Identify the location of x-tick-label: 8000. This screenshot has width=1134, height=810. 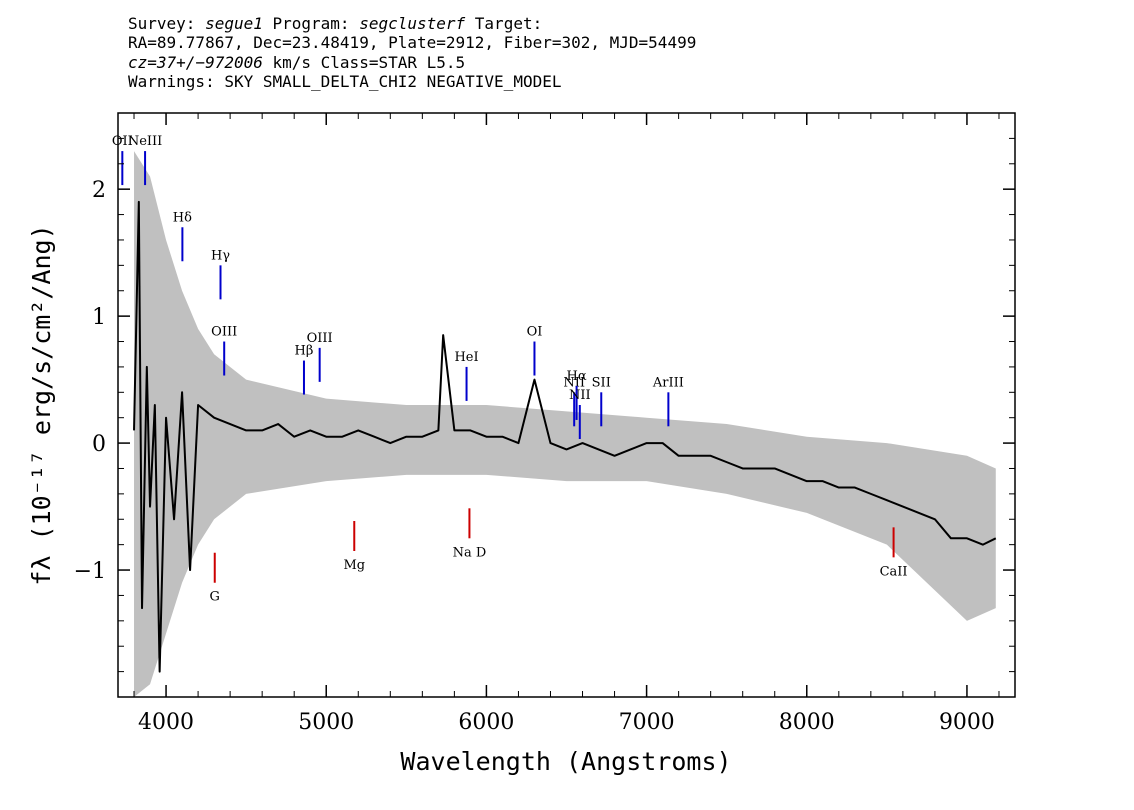
(807, 722).